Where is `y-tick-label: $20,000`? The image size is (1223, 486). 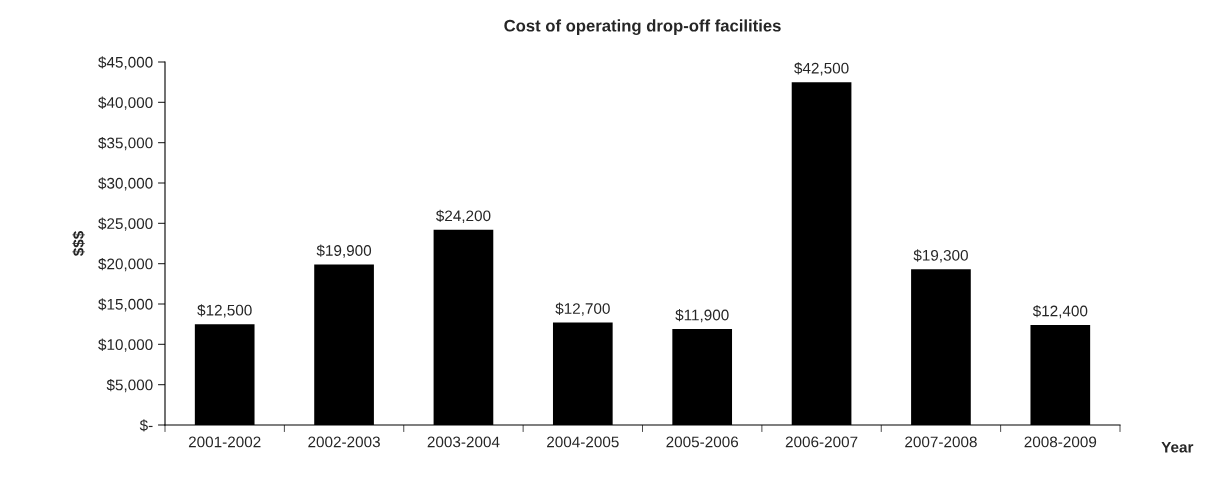
y-tick-label: $20,000 is located at coordinates (125, 264).